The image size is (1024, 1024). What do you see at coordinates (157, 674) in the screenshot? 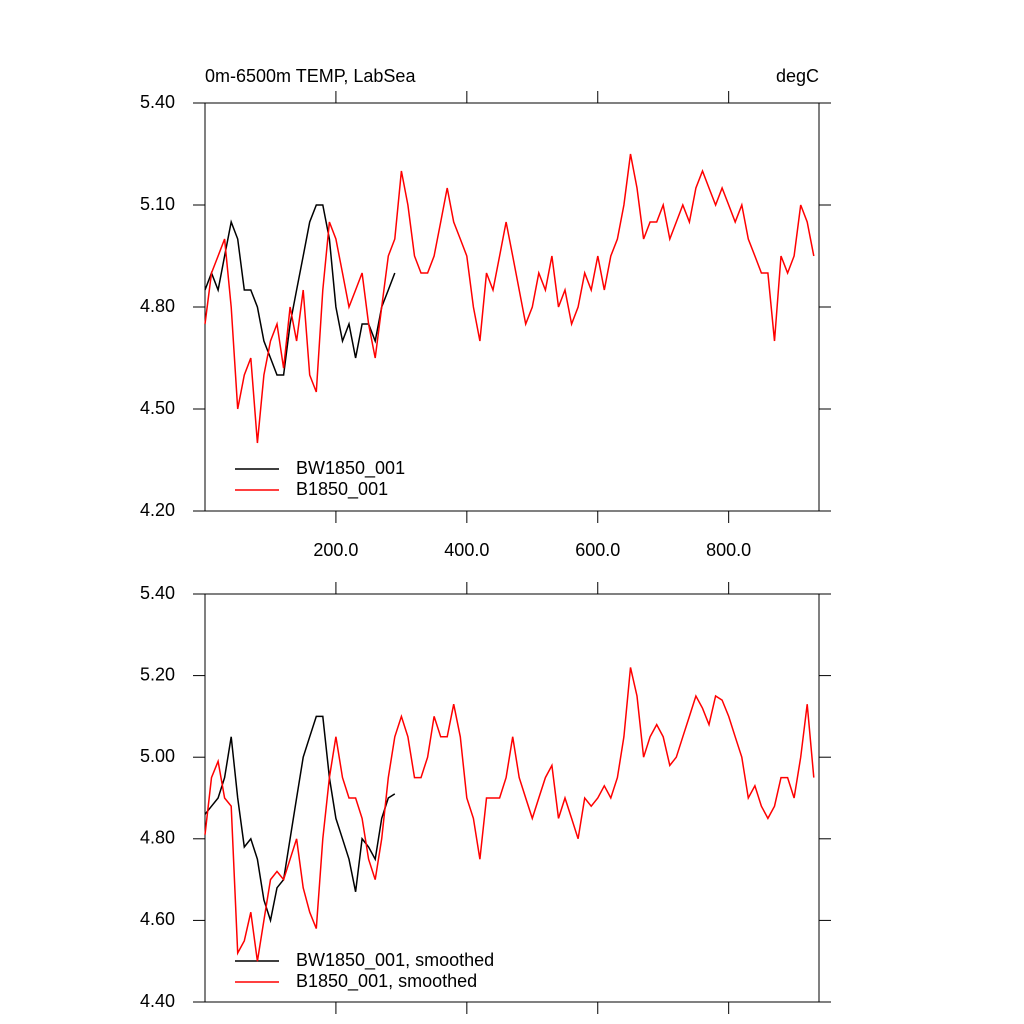
I see `y-tick-label: 5.20` at bounding box center [157, 674].